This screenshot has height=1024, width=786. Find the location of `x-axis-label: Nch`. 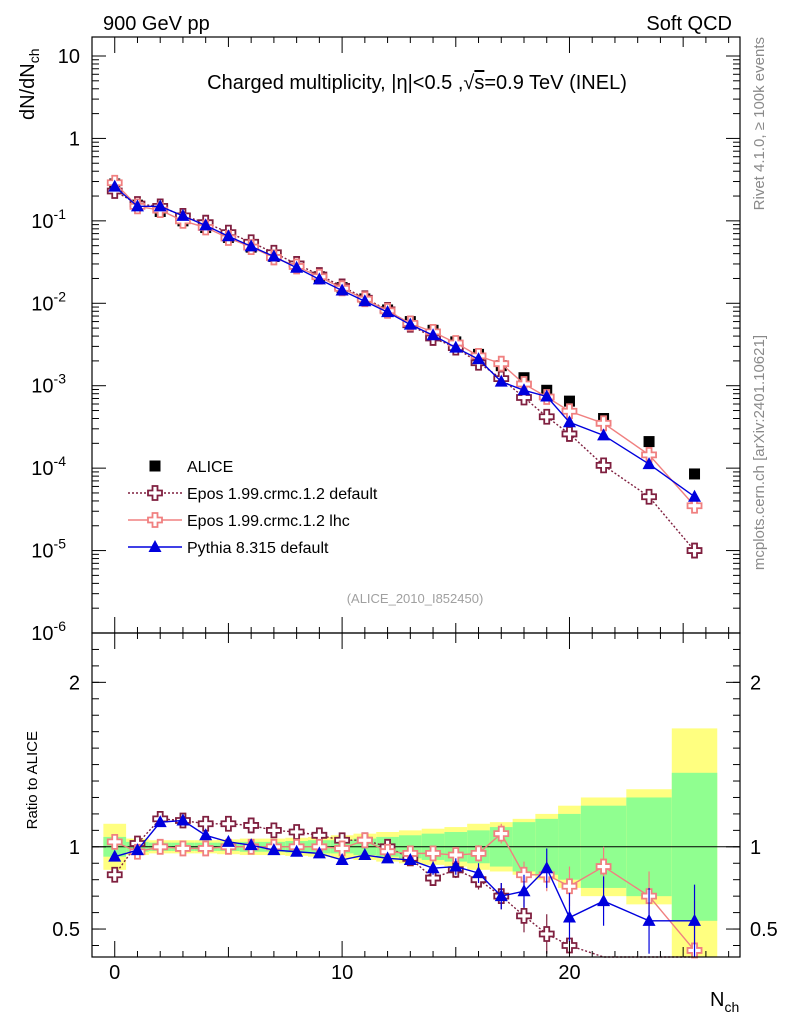

x-axis-label: Nch is located at coordinates (724, 1002).